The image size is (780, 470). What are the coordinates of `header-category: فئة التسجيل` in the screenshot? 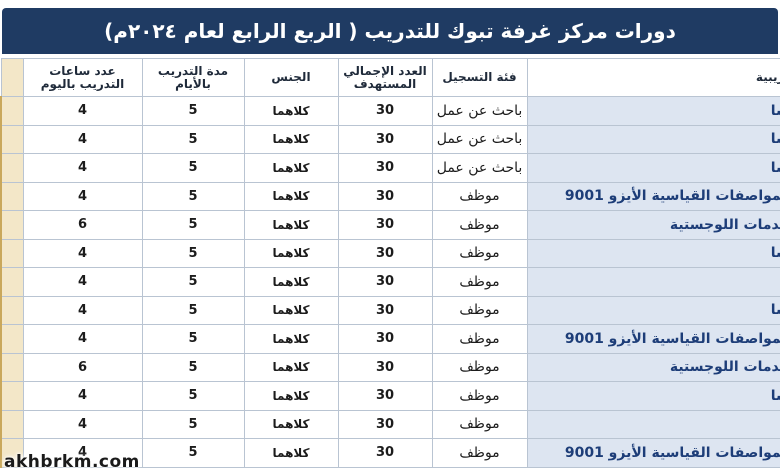 It's located at (479, 77).